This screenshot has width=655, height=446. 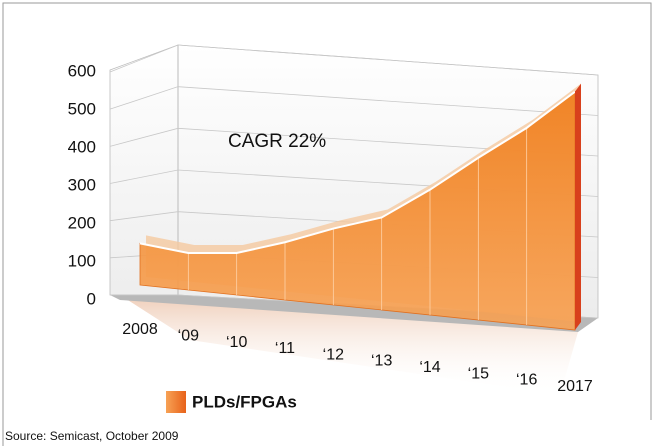 I want to click on area-side, so click(x=578, y=207).